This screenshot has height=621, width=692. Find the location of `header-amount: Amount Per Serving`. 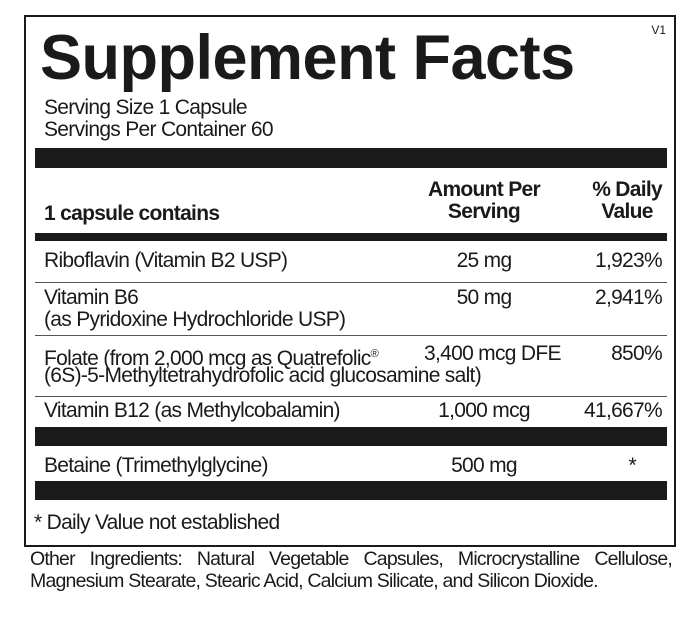

header-amount: Amount Per Serving is located at coordinates (484, 201).